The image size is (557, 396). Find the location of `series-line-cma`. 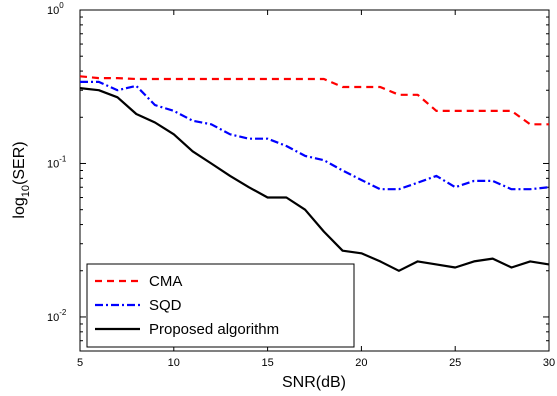

series-line-cma is located at coordinates (314, 100).